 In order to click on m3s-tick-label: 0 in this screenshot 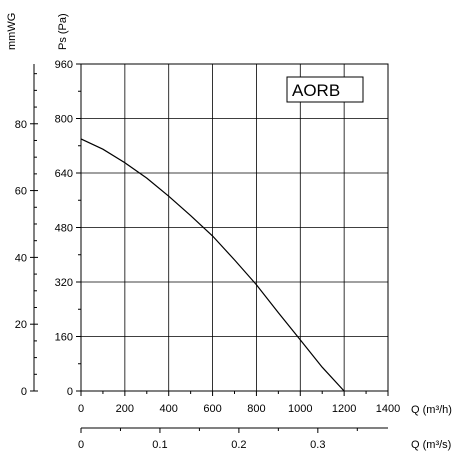, I will do `click(81, 445)`.